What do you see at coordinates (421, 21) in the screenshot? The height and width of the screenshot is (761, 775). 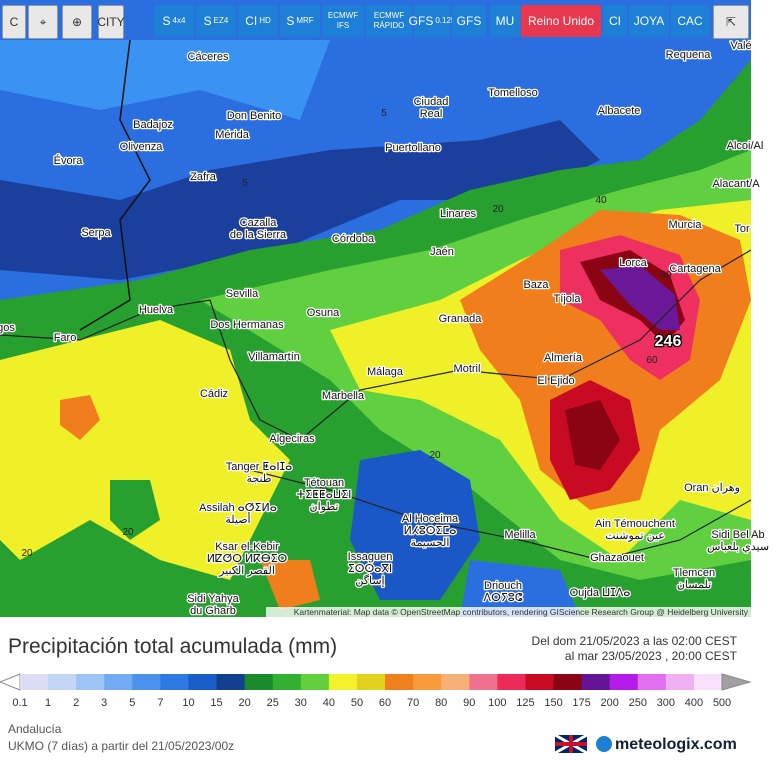 I see `button-label: GFS` at bounding box center [421, 21].